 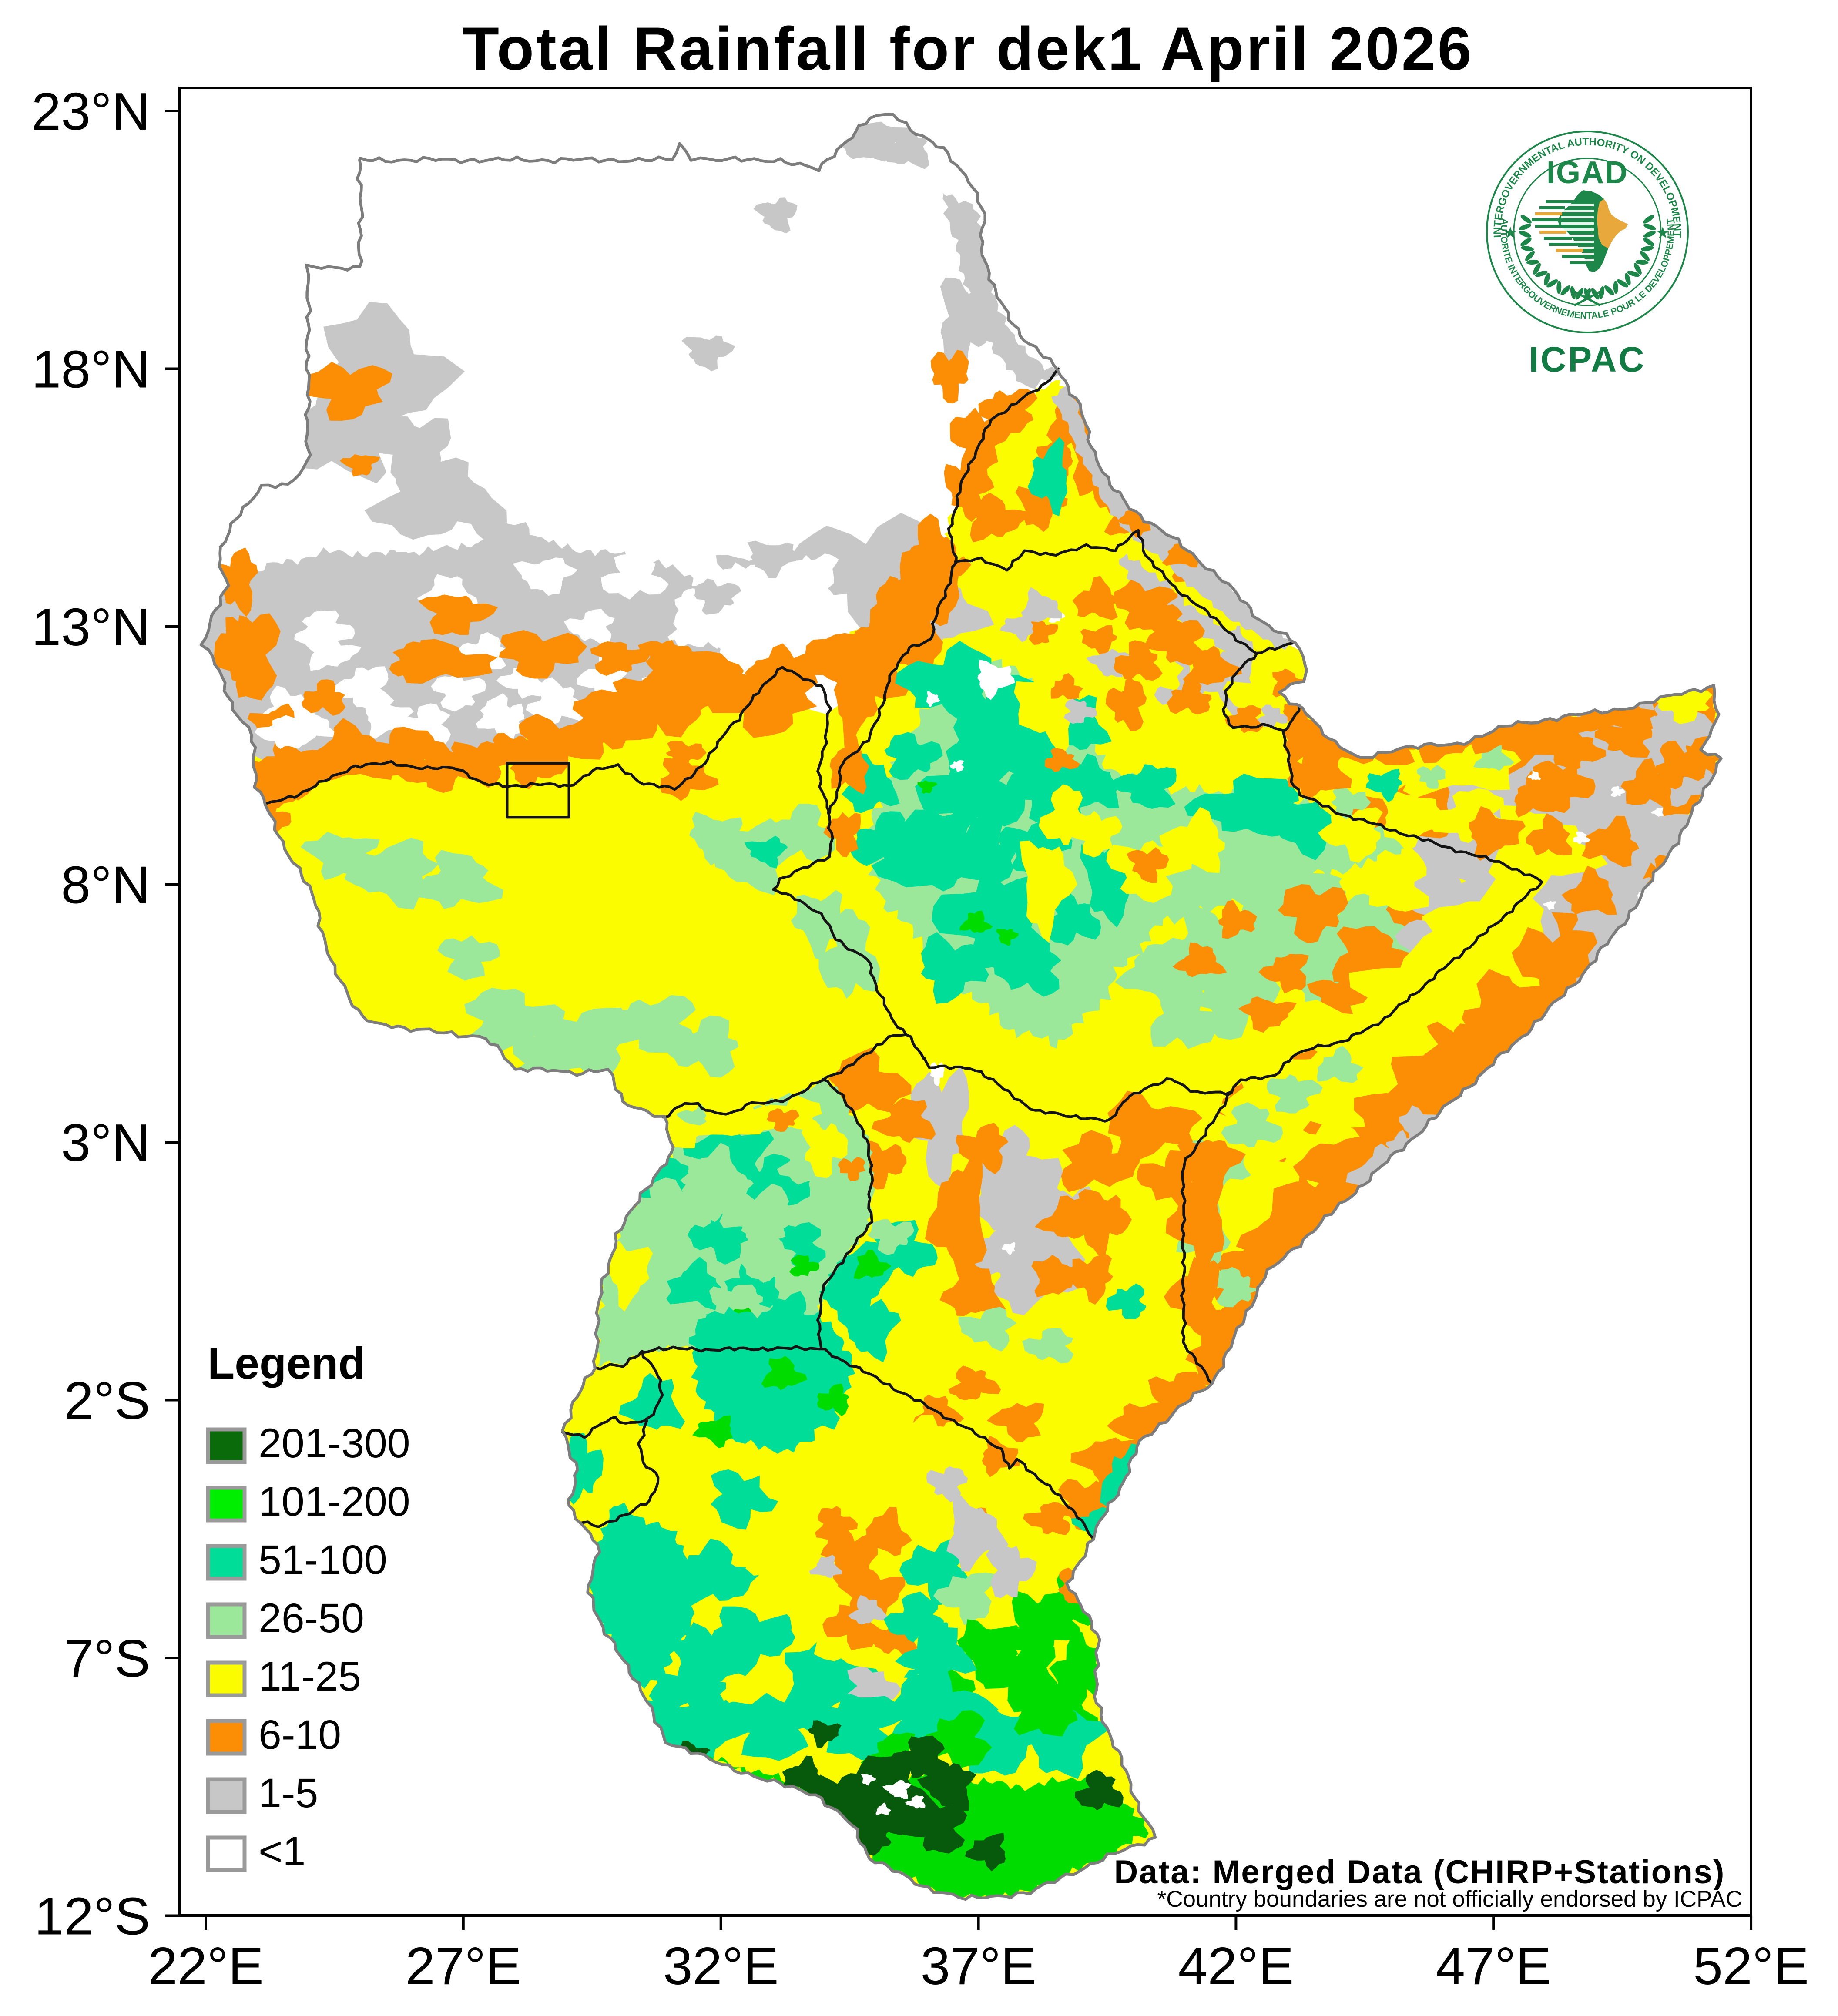 I want to click on svg-text:Data: Merged Data (CHIRP+Stati: Data: Merged Data (CHIRP+Stations), so click(x=1420, y=1872).